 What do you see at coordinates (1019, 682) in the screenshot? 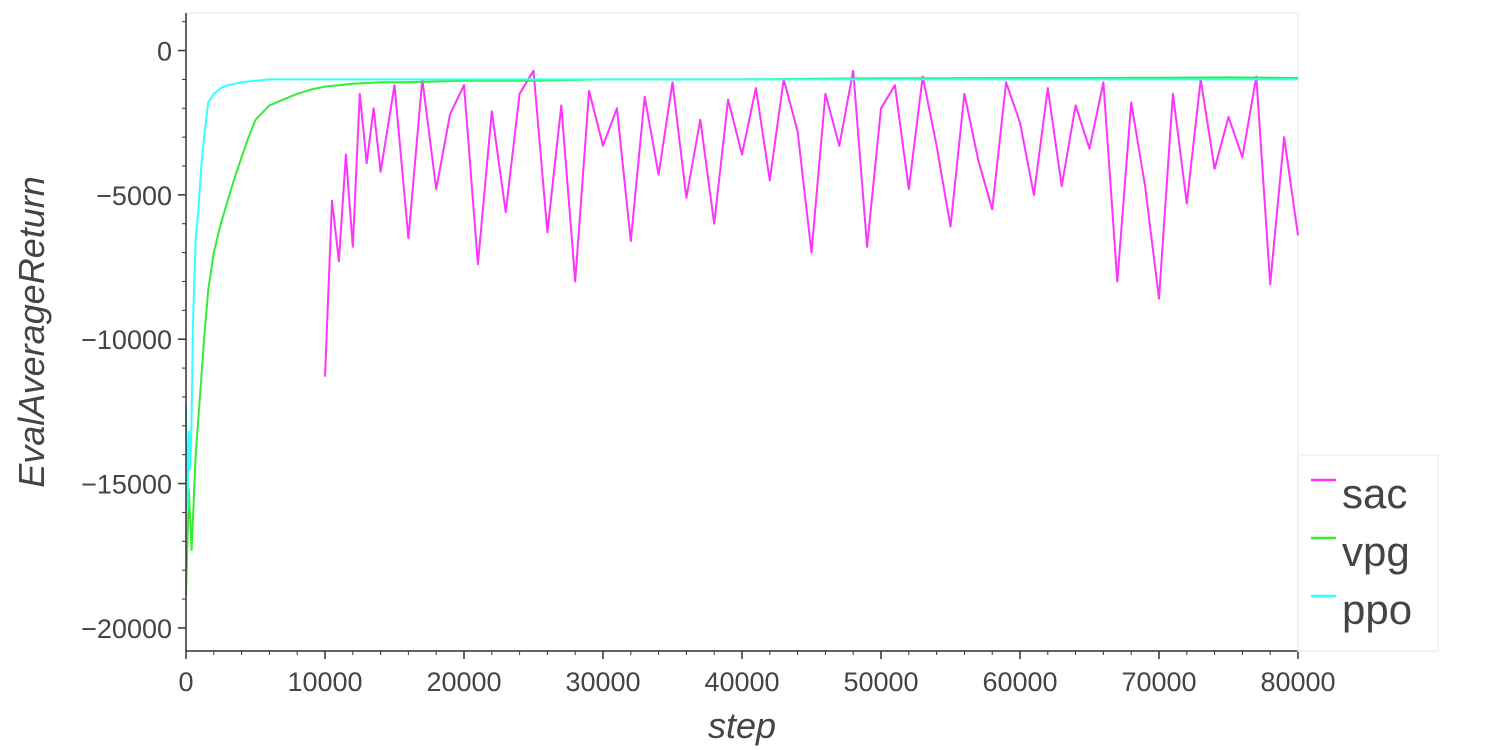
I see `x-tick-label: 60000` at bounding box center [1019, 682].